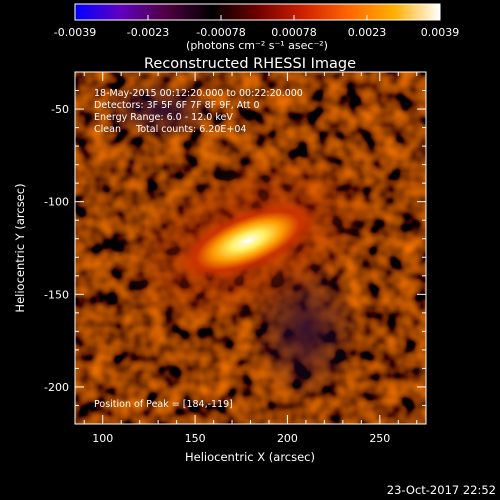 Image resolution: width=500 pixels, height=500 pixels. Describe the element at coordinates (441, 490) in the screenshot. I see `footer-timestamp: 23-Oct-2017 22:52` at that location.